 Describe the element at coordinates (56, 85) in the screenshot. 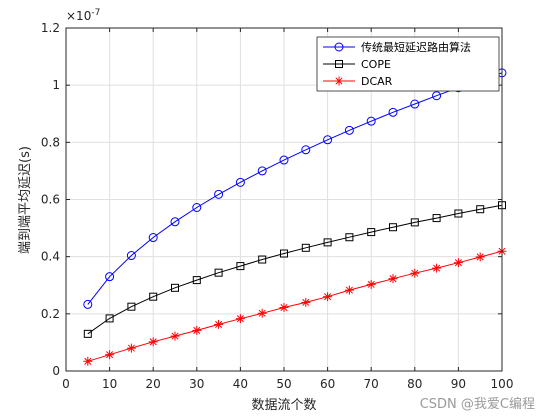

I see `y-tick-label: 1` at that location.